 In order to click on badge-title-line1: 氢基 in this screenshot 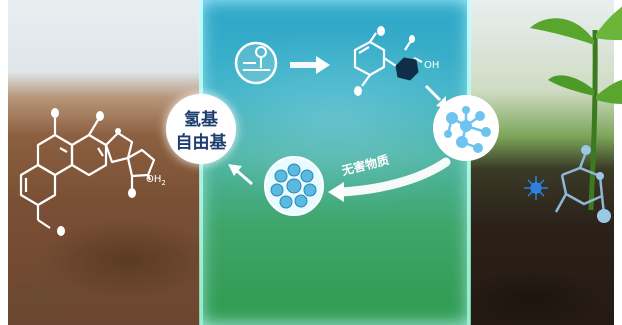, I will do `click(201, 120)`.